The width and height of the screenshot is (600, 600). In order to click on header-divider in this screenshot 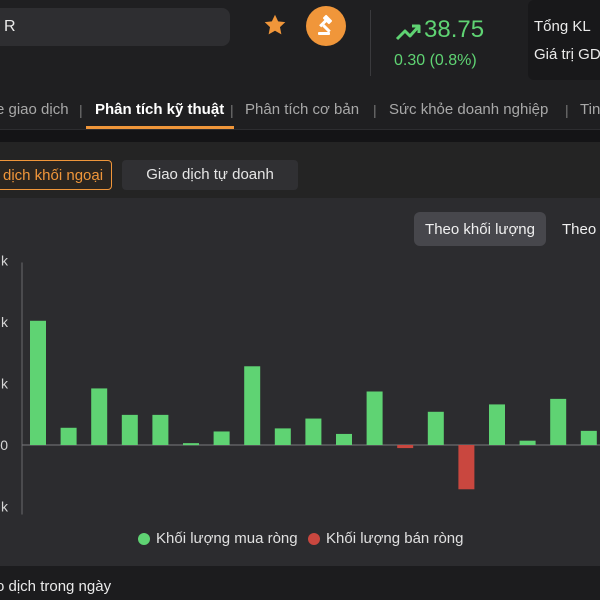, I will do `click(370, 43)`.